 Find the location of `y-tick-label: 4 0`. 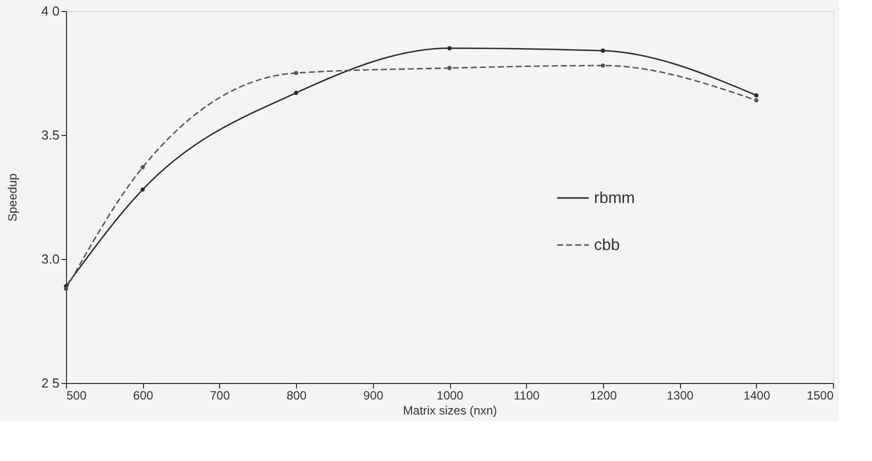

y-tick-label: 4 0 is located at coordinates (50, 11).